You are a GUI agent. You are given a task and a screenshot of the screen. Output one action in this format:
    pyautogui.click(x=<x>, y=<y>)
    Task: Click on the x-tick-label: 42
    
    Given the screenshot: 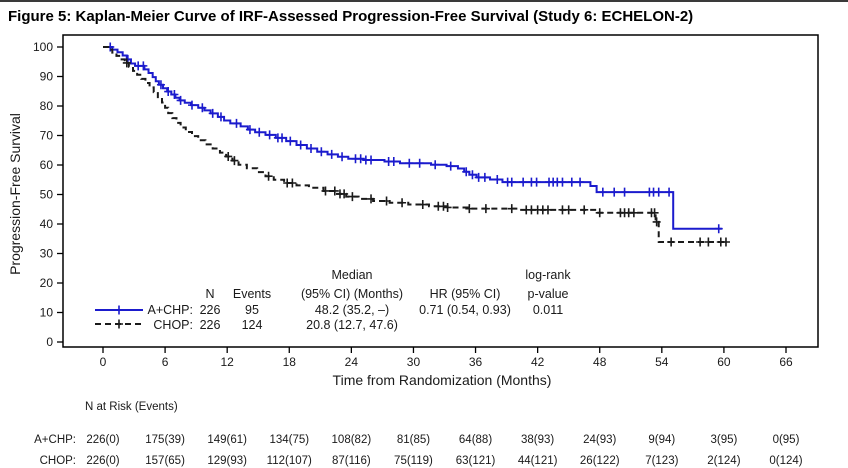 What is the action you would take?
    pyautogui.click(x=538, y=362)
    